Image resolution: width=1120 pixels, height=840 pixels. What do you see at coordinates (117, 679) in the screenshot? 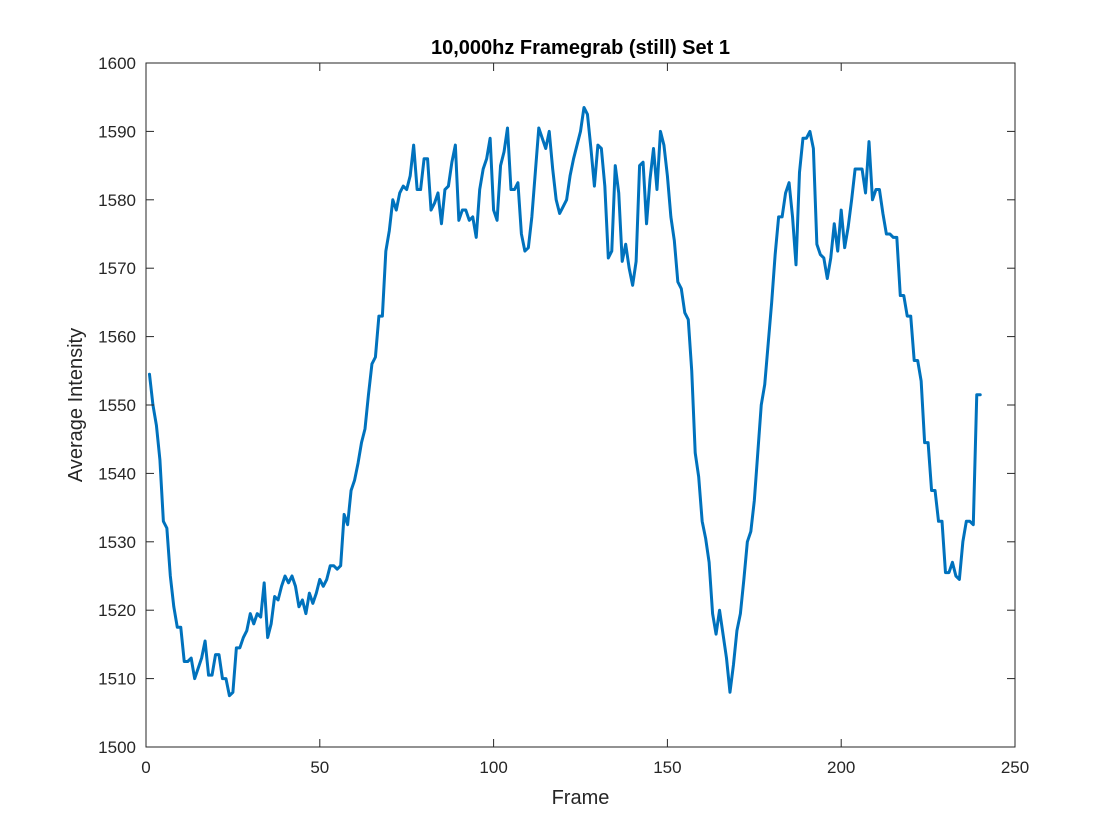
I see `y-tick-label: 1510` at bounding box center [117, 679].